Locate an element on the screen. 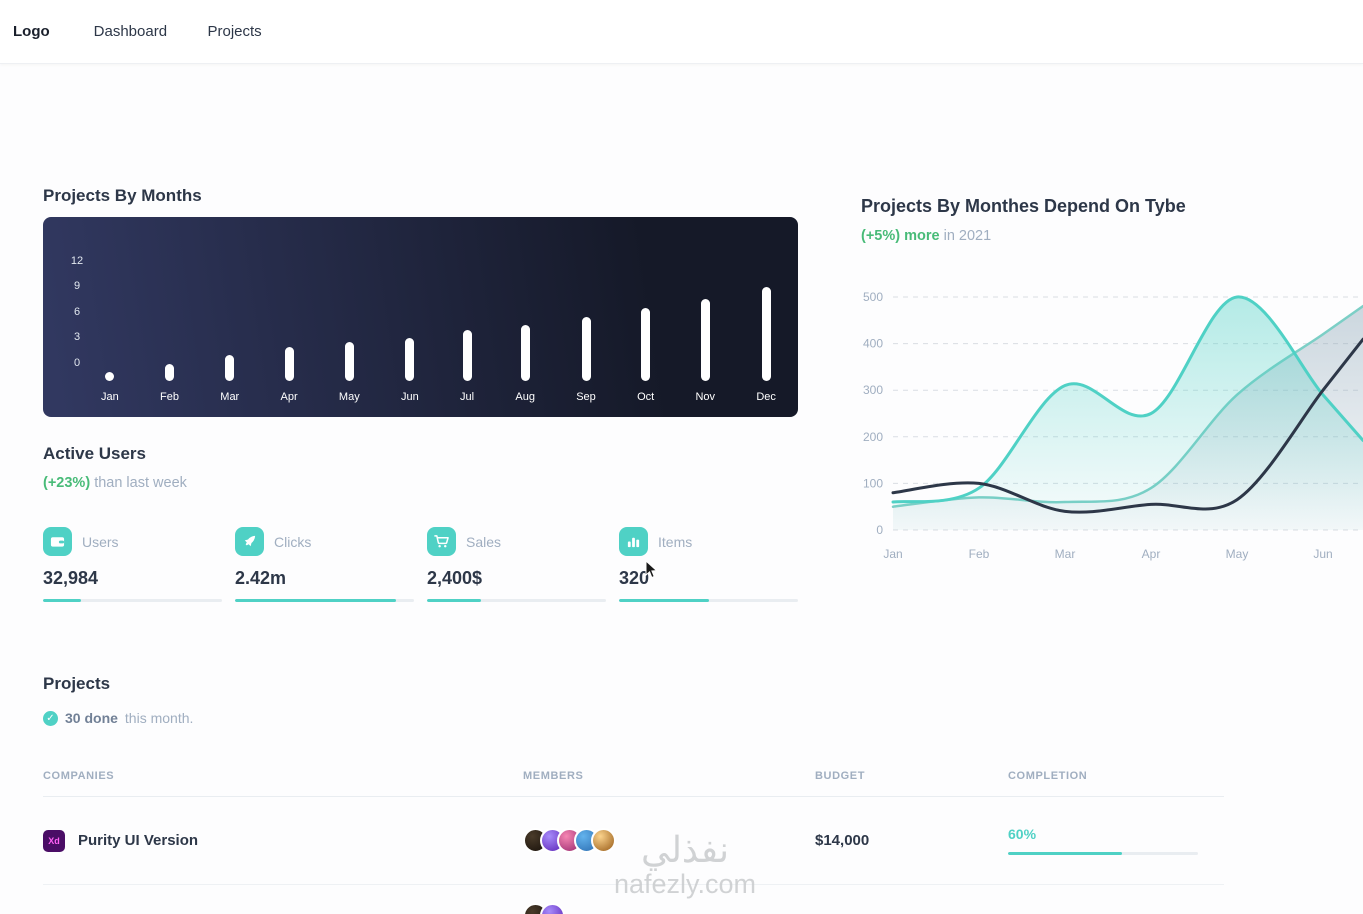  bar-chart-y-label: 0 is located at coordinates (77, 362).